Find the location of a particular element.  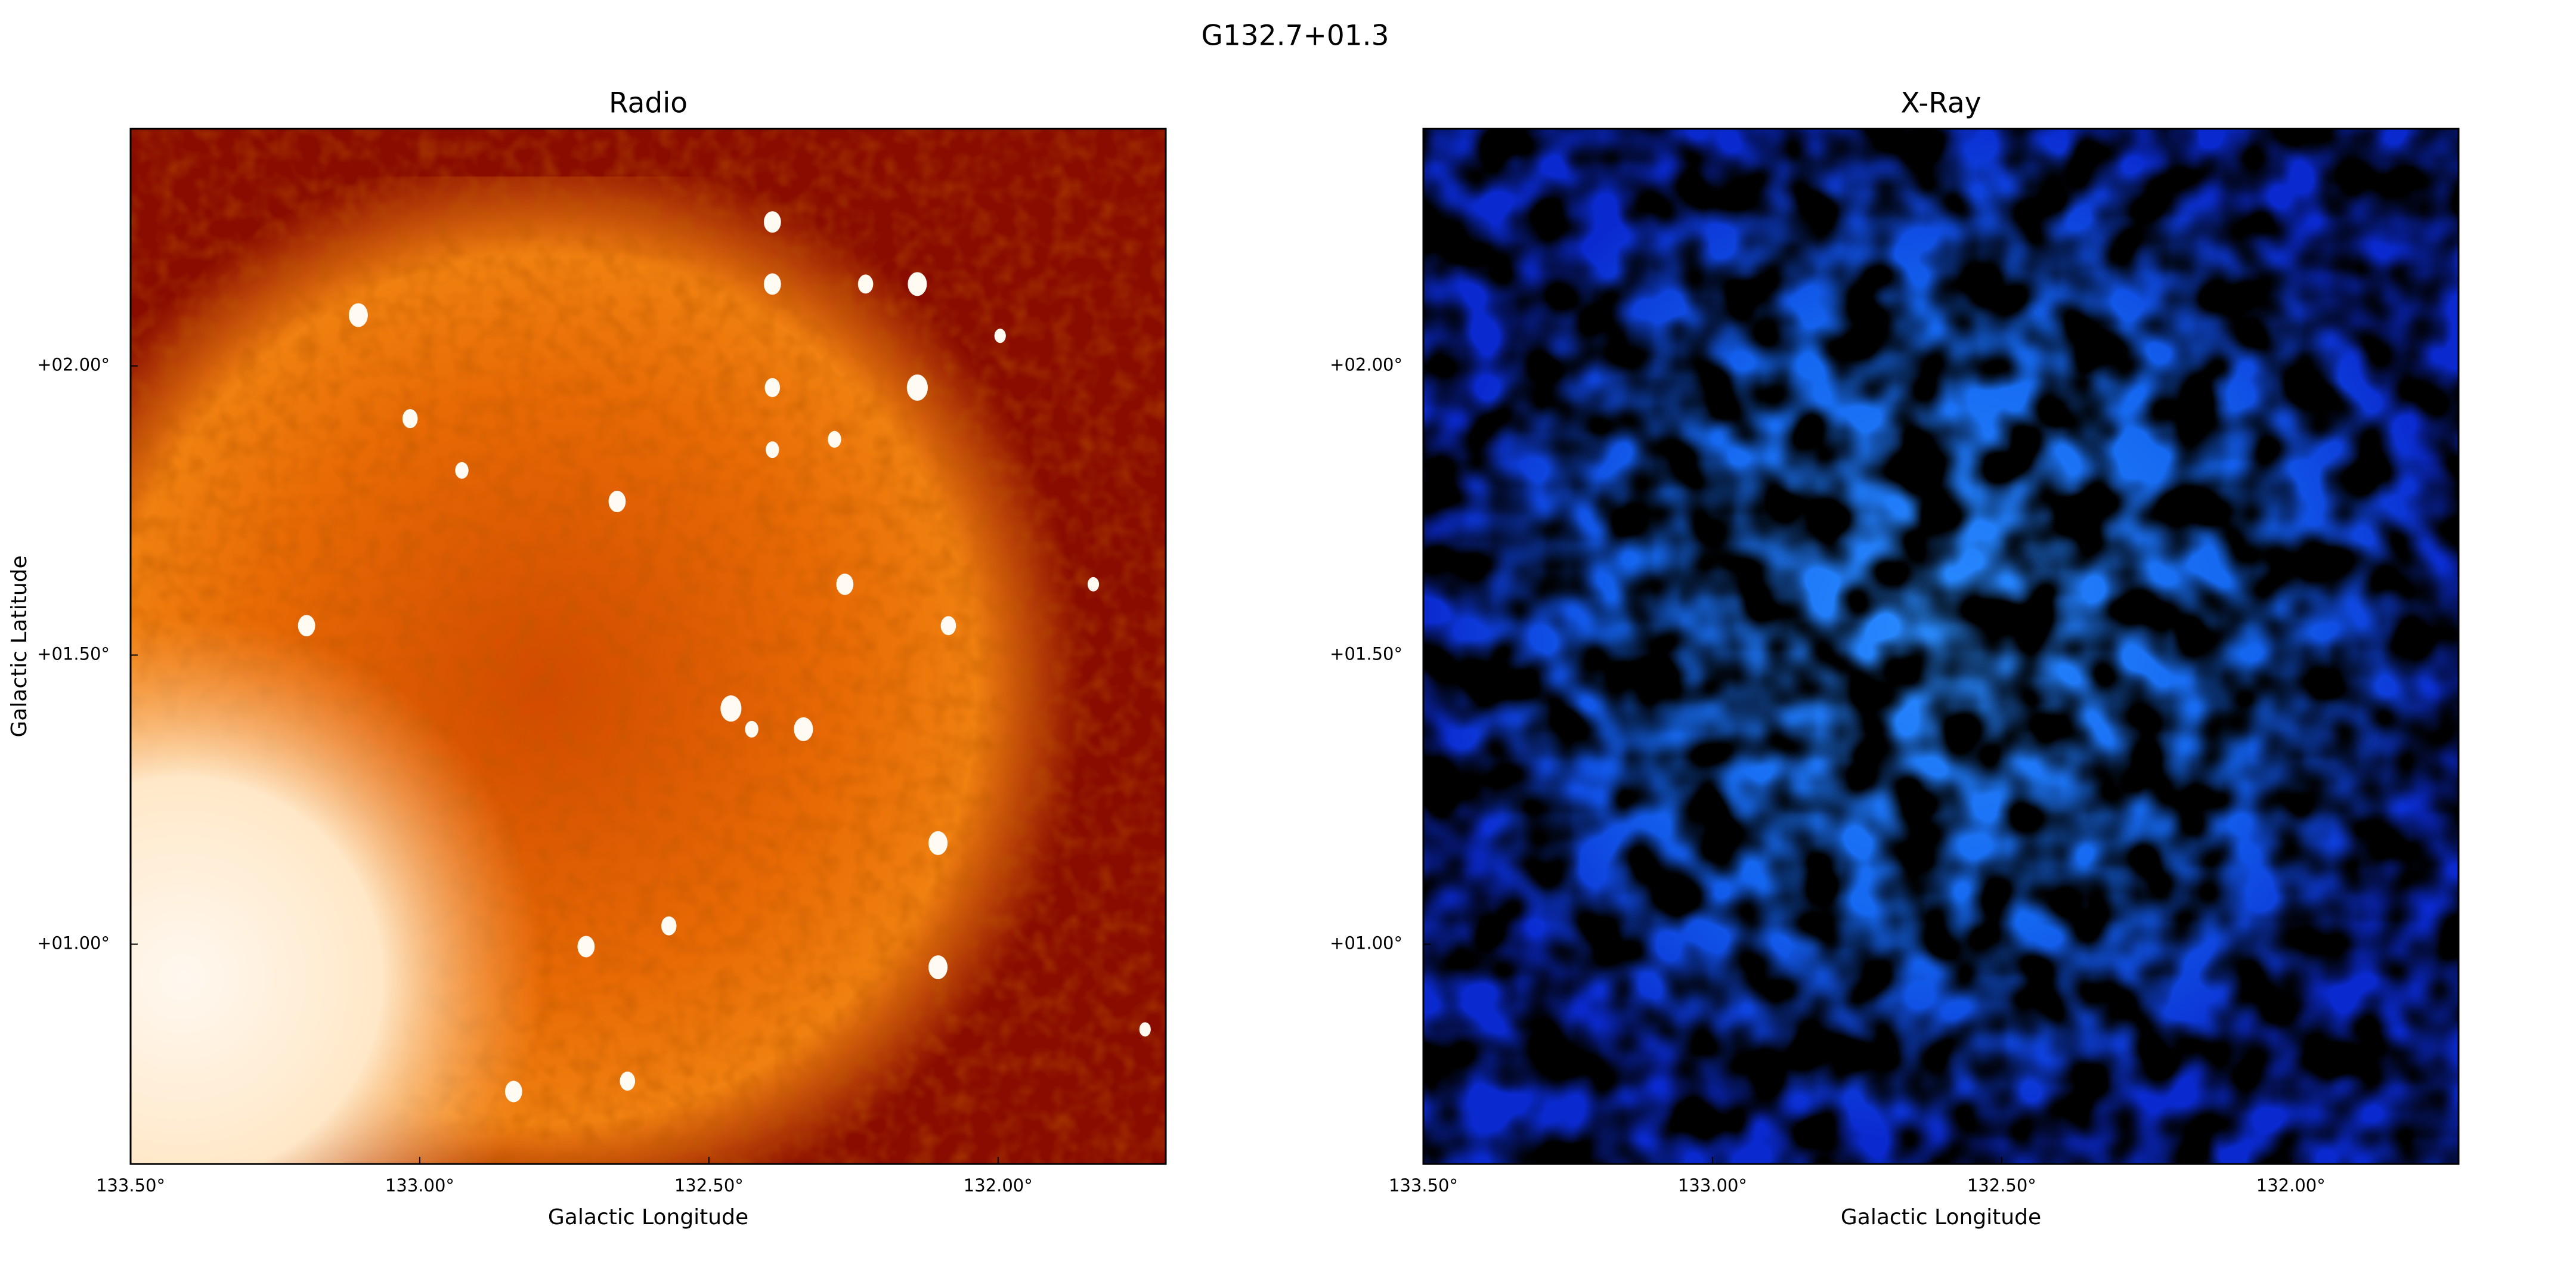

axes-title: X-Ray is located at coordinates (1940, 104).